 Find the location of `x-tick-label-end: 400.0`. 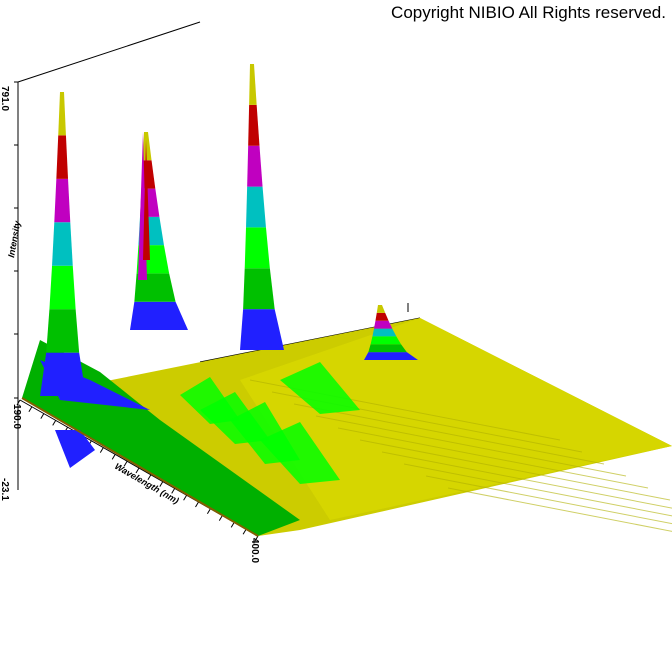

x-tick-label-end: 400.0 is located at coordinates (254, 550).